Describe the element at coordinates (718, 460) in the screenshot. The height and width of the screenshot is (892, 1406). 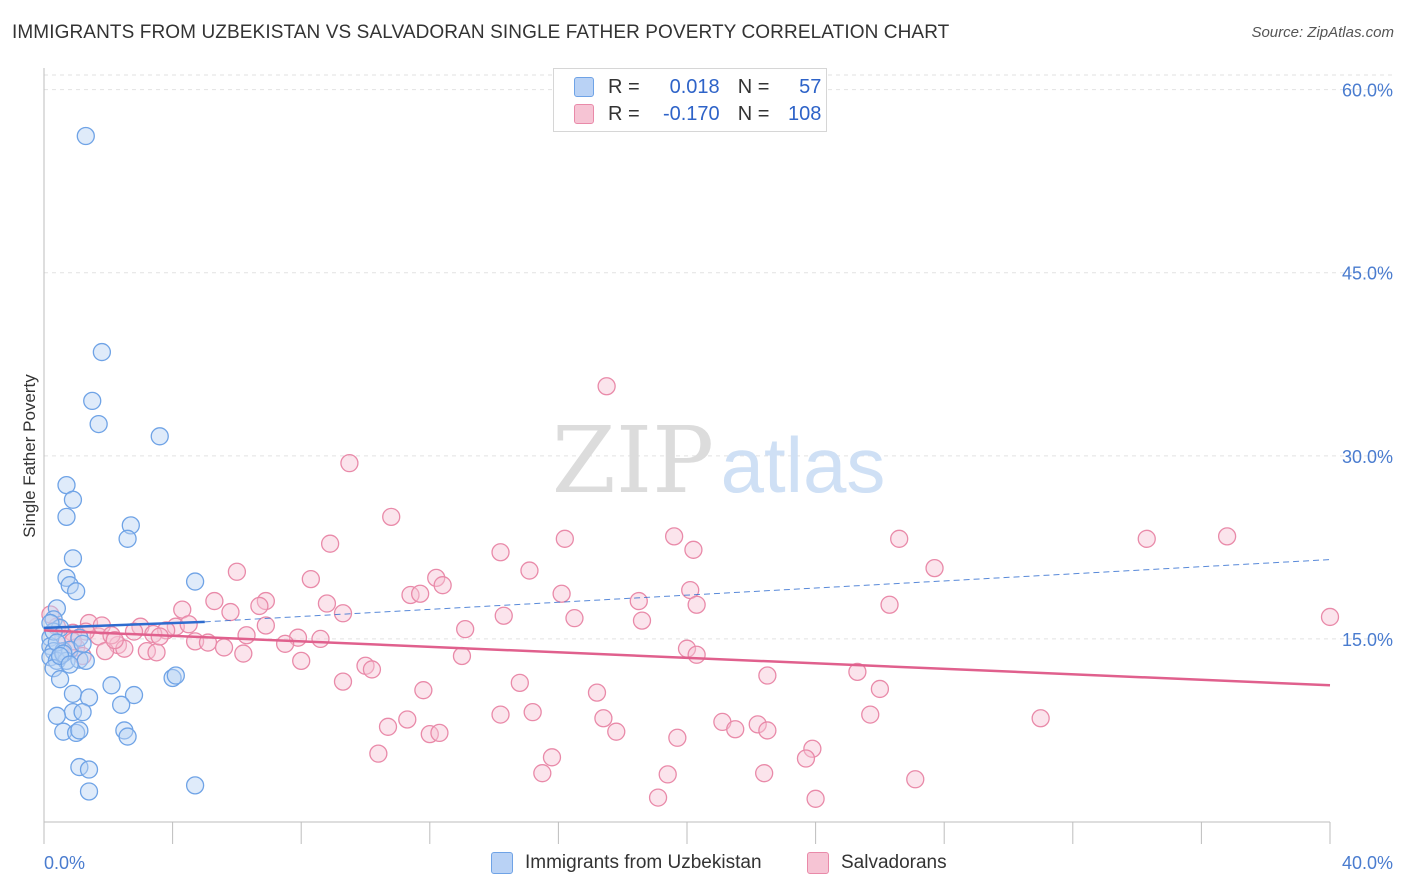
I see `watermark: ZIP atlas` at that location.